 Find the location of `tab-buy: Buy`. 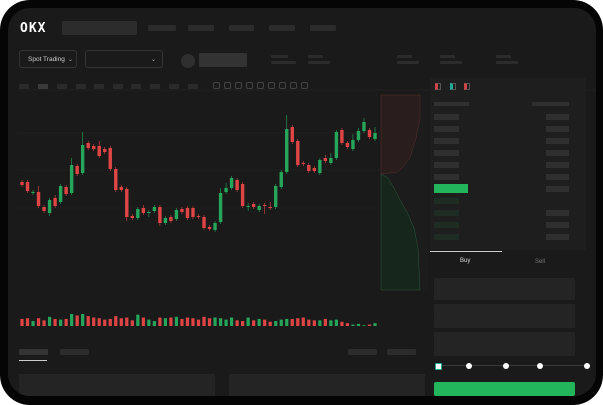

tab-buy: Buy is located at coordinates (465, 261).